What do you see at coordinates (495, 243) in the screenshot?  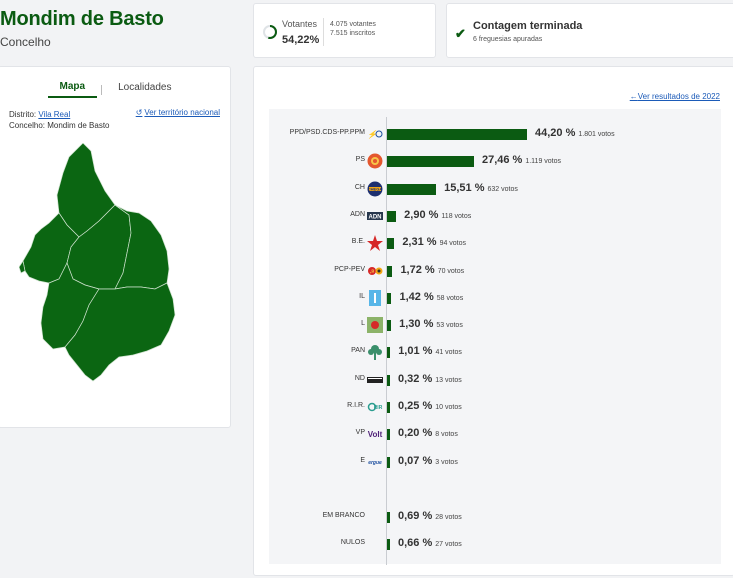 I see `result-row: B.E. 2,31 % 94 votos` at bounding box center [495, 243].